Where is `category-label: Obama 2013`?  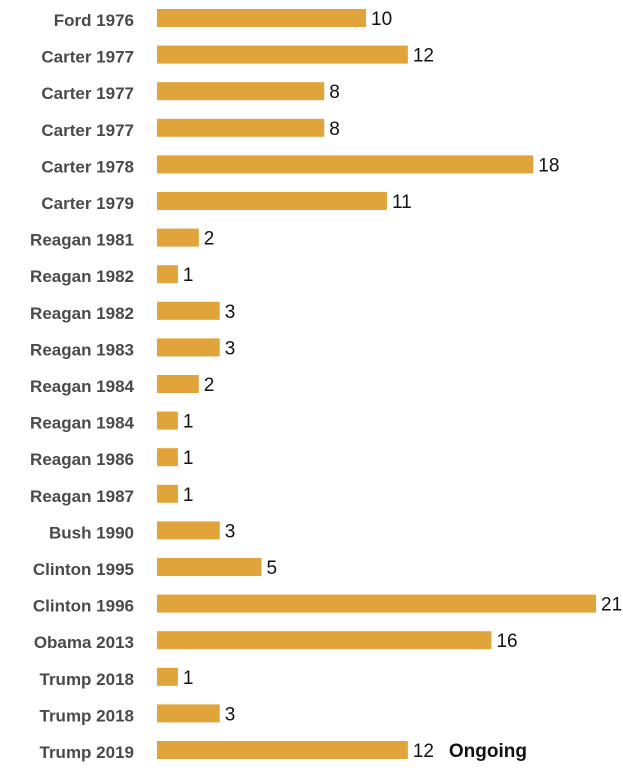 category-label: Obama 2013 is located at coordinates (84, 642).